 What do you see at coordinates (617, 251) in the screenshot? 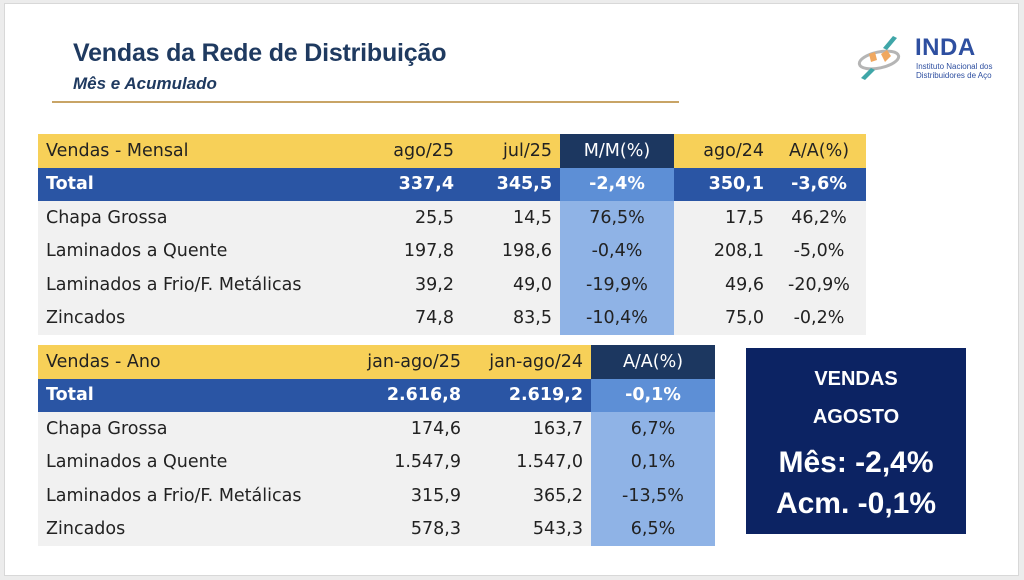
I see `cell: -0,4%` at bounding box center [617, 251].